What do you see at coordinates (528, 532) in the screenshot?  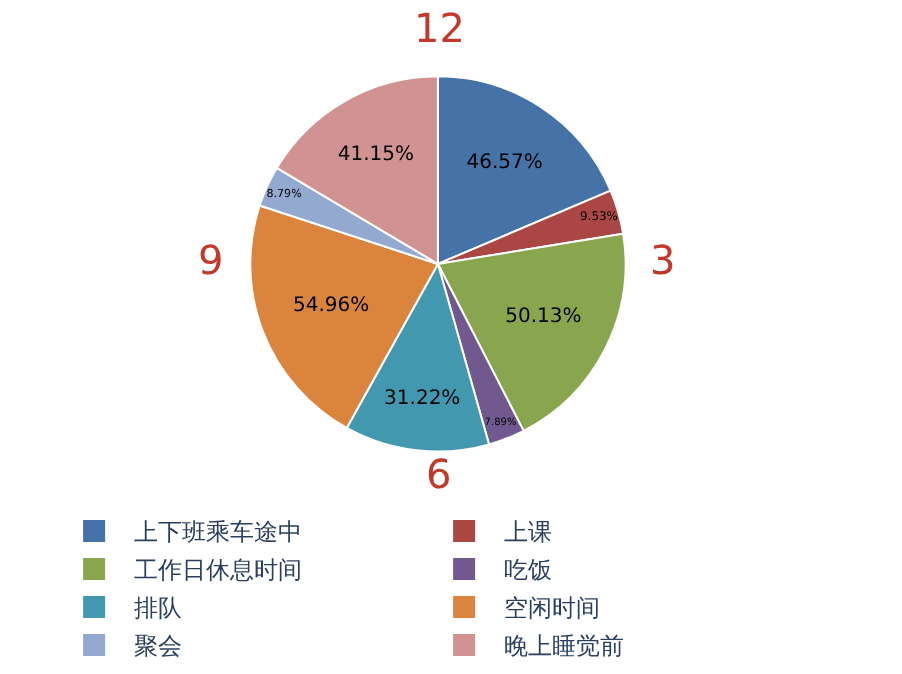 I see `legend-label: 上课` at bounding box center [528, 532].